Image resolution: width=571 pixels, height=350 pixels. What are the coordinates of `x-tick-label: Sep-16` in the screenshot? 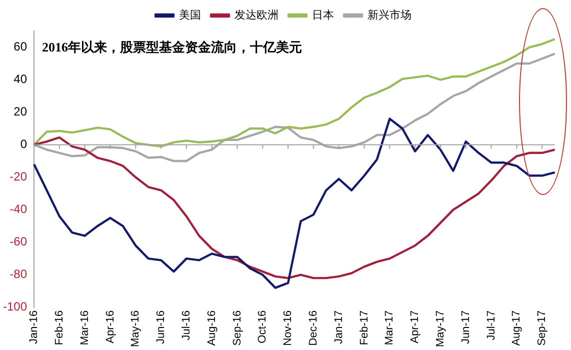 It's located at (237, 328).